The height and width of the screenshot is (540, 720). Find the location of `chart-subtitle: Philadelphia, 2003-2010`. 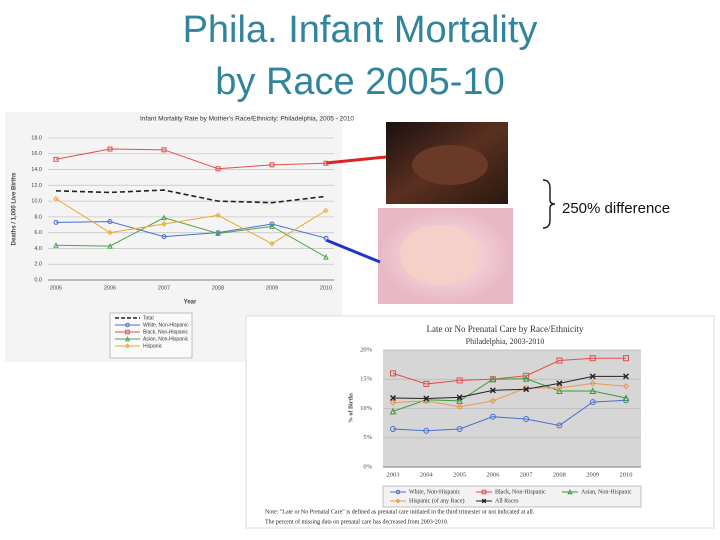

chart-subtitle: Philadelphia, 2003-2010 is located at coordinates (505, 341).